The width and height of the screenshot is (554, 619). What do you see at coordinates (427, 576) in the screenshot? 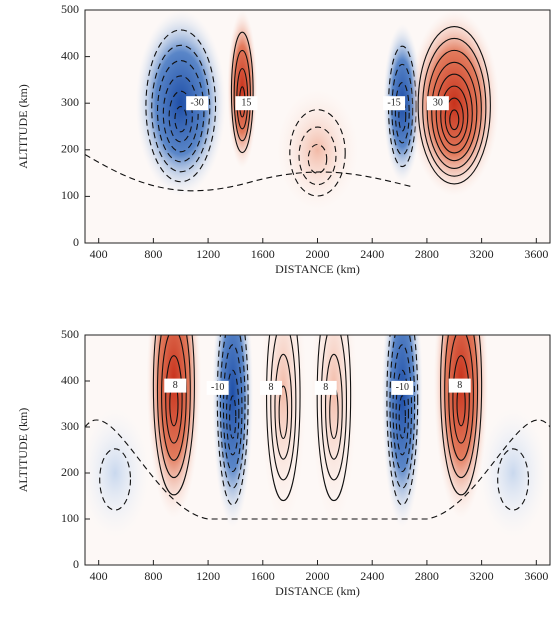
I see `x-tick-label: 2800` at bounding box center [427, 576].